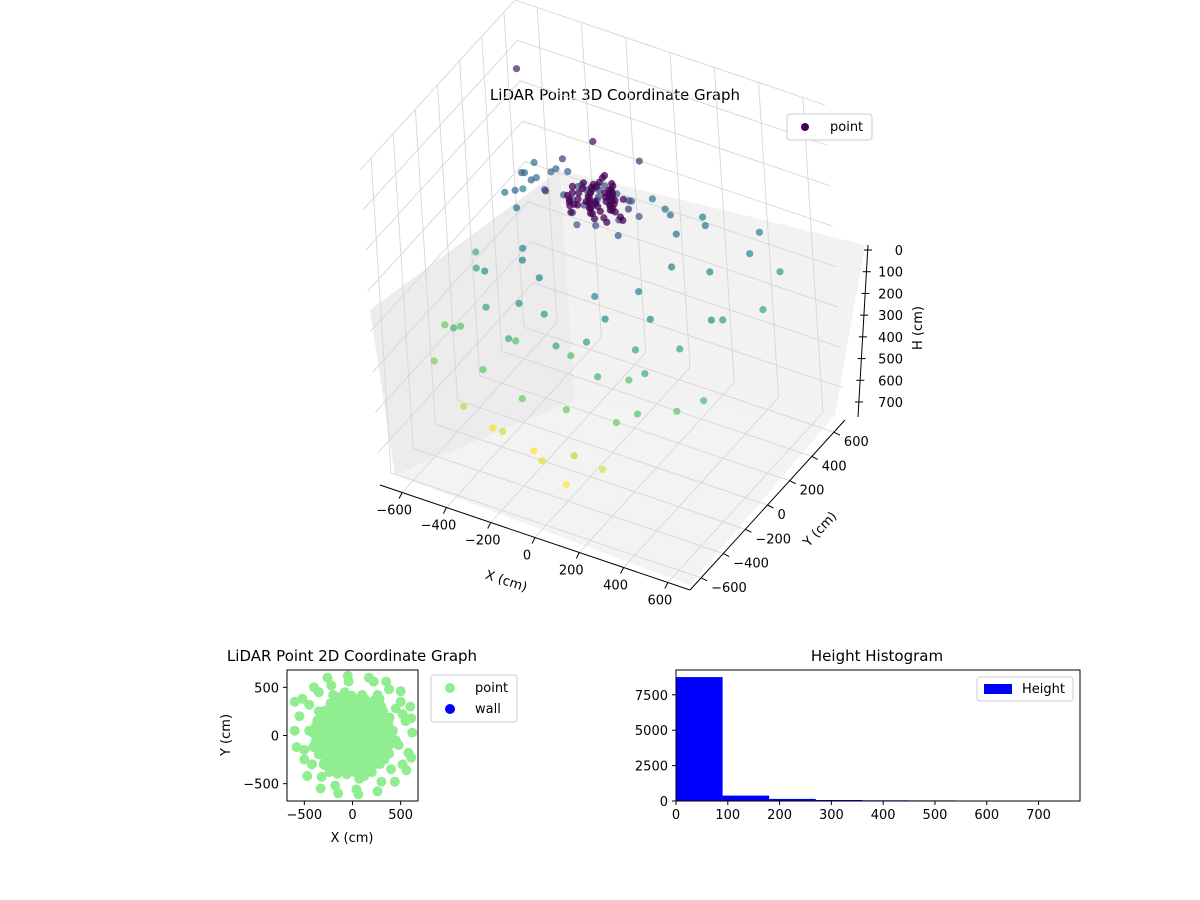  What do you see at coordinates (651, 731) in the screenshot?
I see `y-tick-label-hist: 5000` at bounding box center [651, 731].